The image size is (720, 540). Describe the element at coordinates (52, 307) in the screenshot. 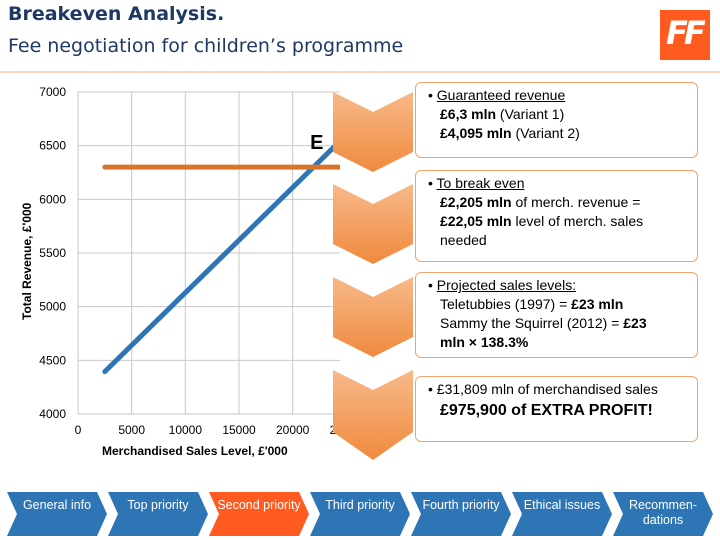

I see `y-tick-label: 5000` at that location.